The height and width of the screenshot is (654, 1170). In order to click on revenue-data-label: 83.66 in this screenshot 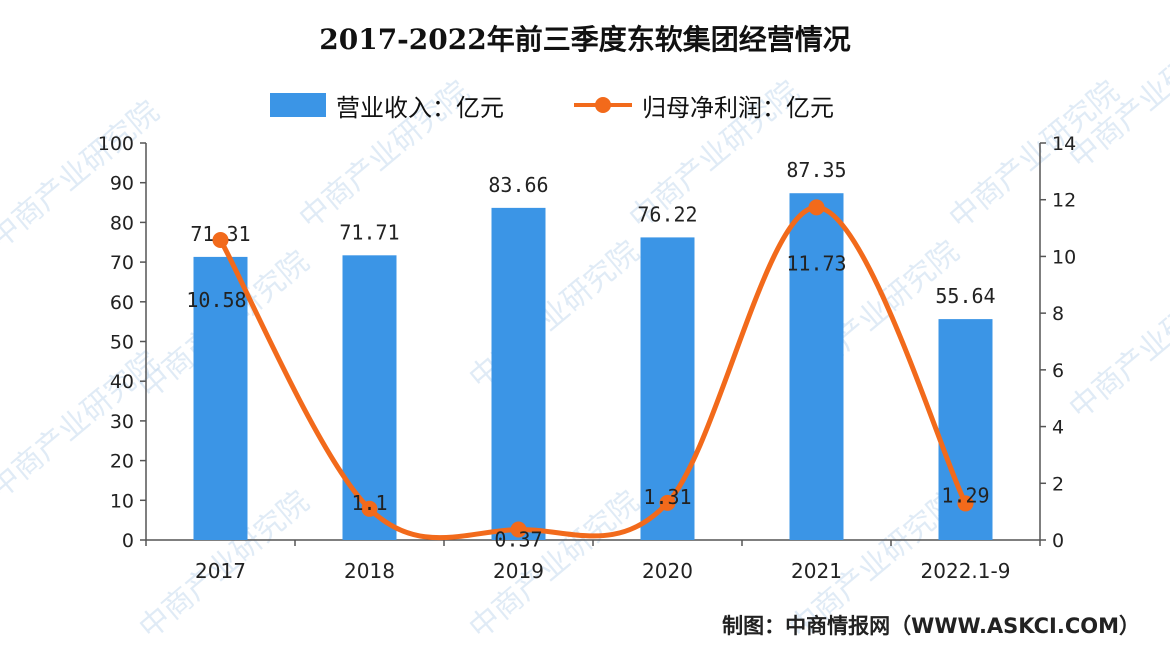, I will do `click(518, 185)`.